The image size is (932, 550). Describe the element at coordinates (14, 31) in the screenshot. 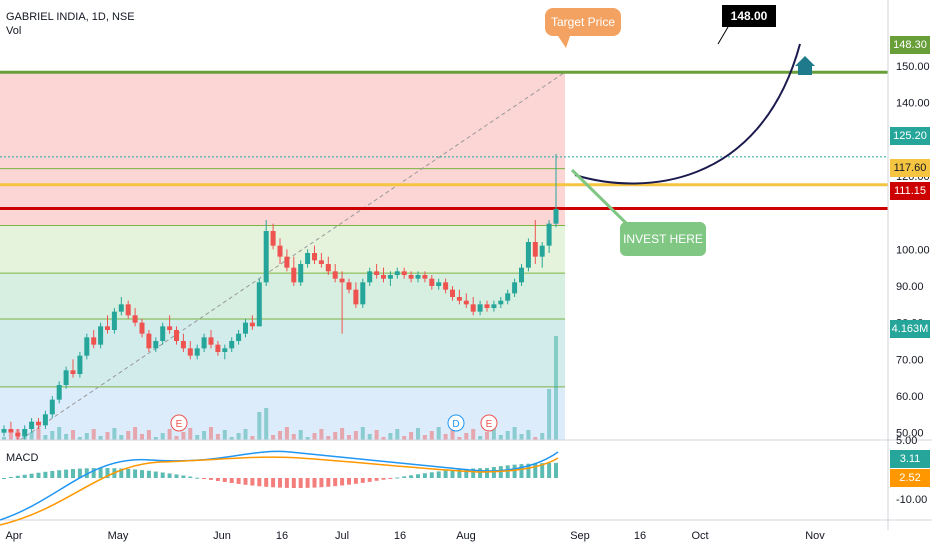

I see `volume-label: Vol` at that location.